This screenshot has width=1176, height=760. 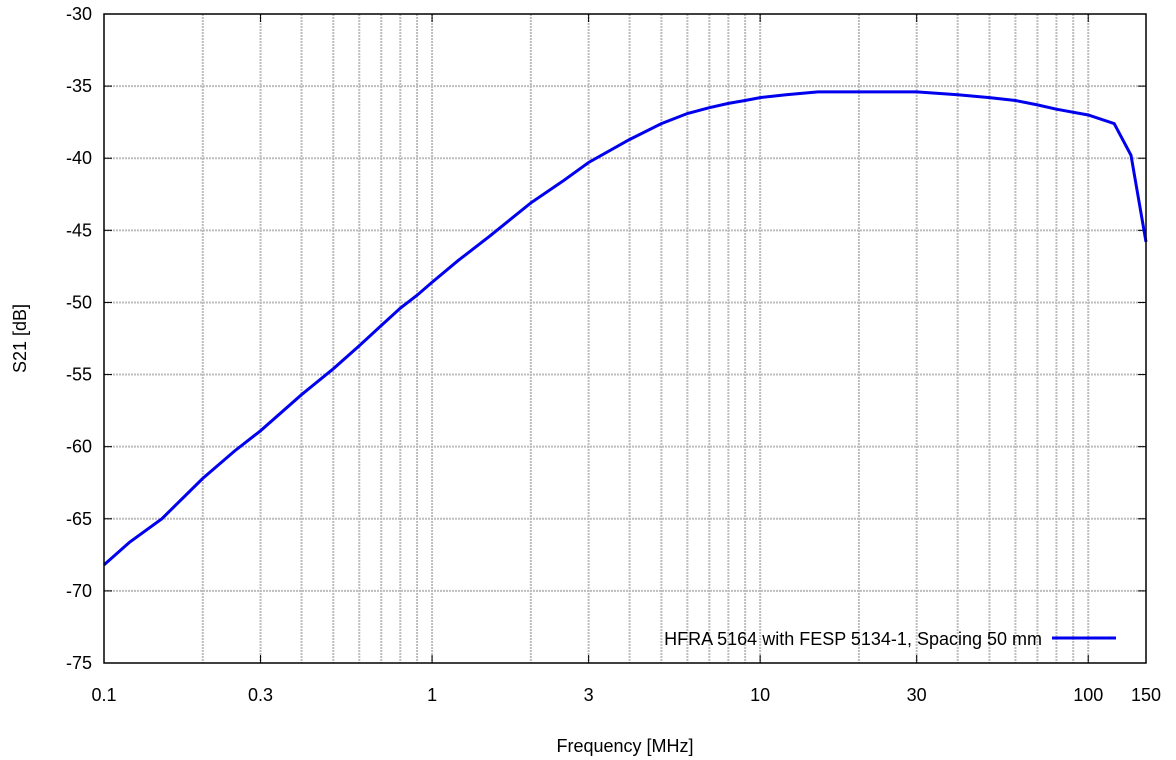 What do you see at coordinates (760, 695) in the screenshot?
I see `x-tick-label: 10` at bounding box center [760, 695].